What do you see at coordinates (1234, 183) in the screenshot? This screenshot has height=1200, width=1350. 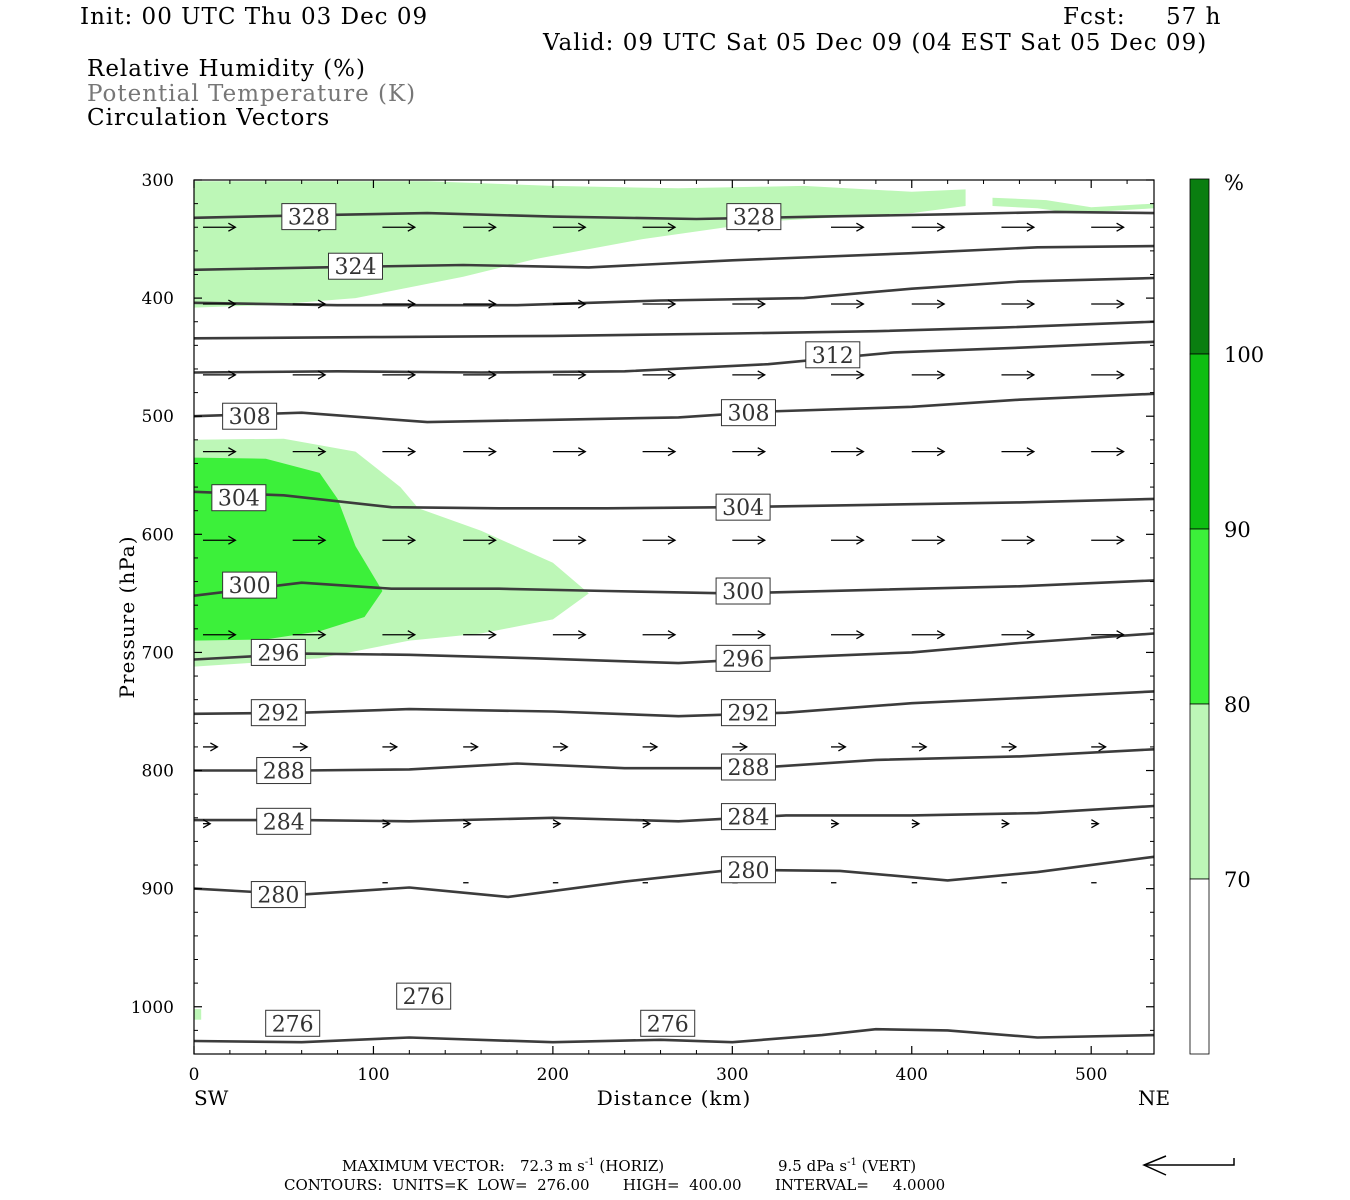 I see `colorbar-unit: %` at bounding box center [1234, 183].